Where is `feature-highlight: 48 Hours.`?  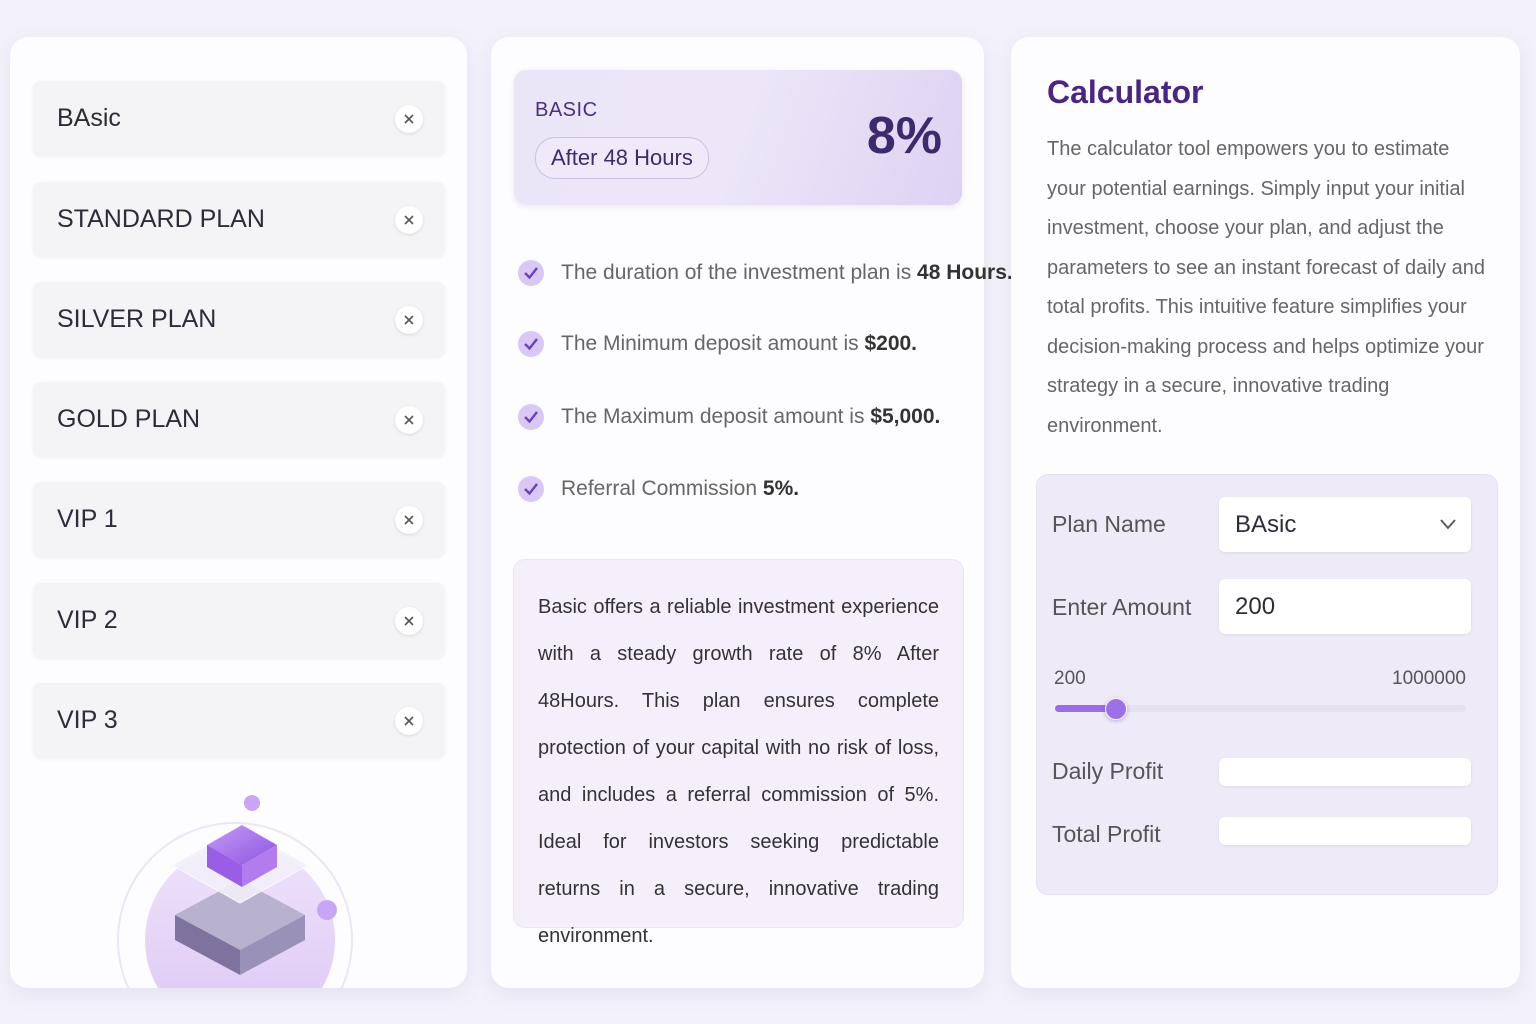 feature-highlight: 48 Hours. is located at coordinates (965, 272).